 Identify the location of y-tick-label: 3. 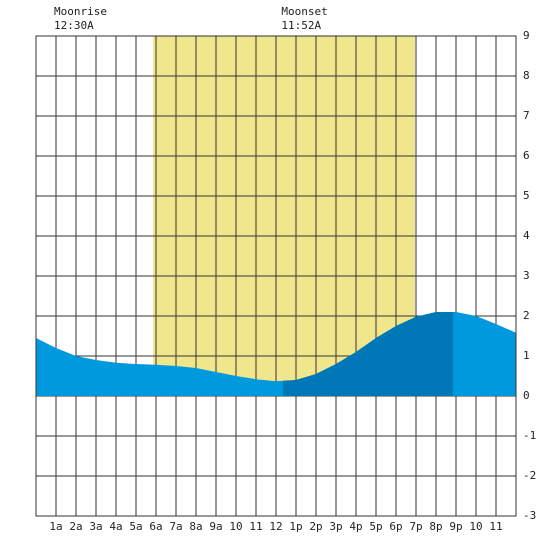
(526, 275).